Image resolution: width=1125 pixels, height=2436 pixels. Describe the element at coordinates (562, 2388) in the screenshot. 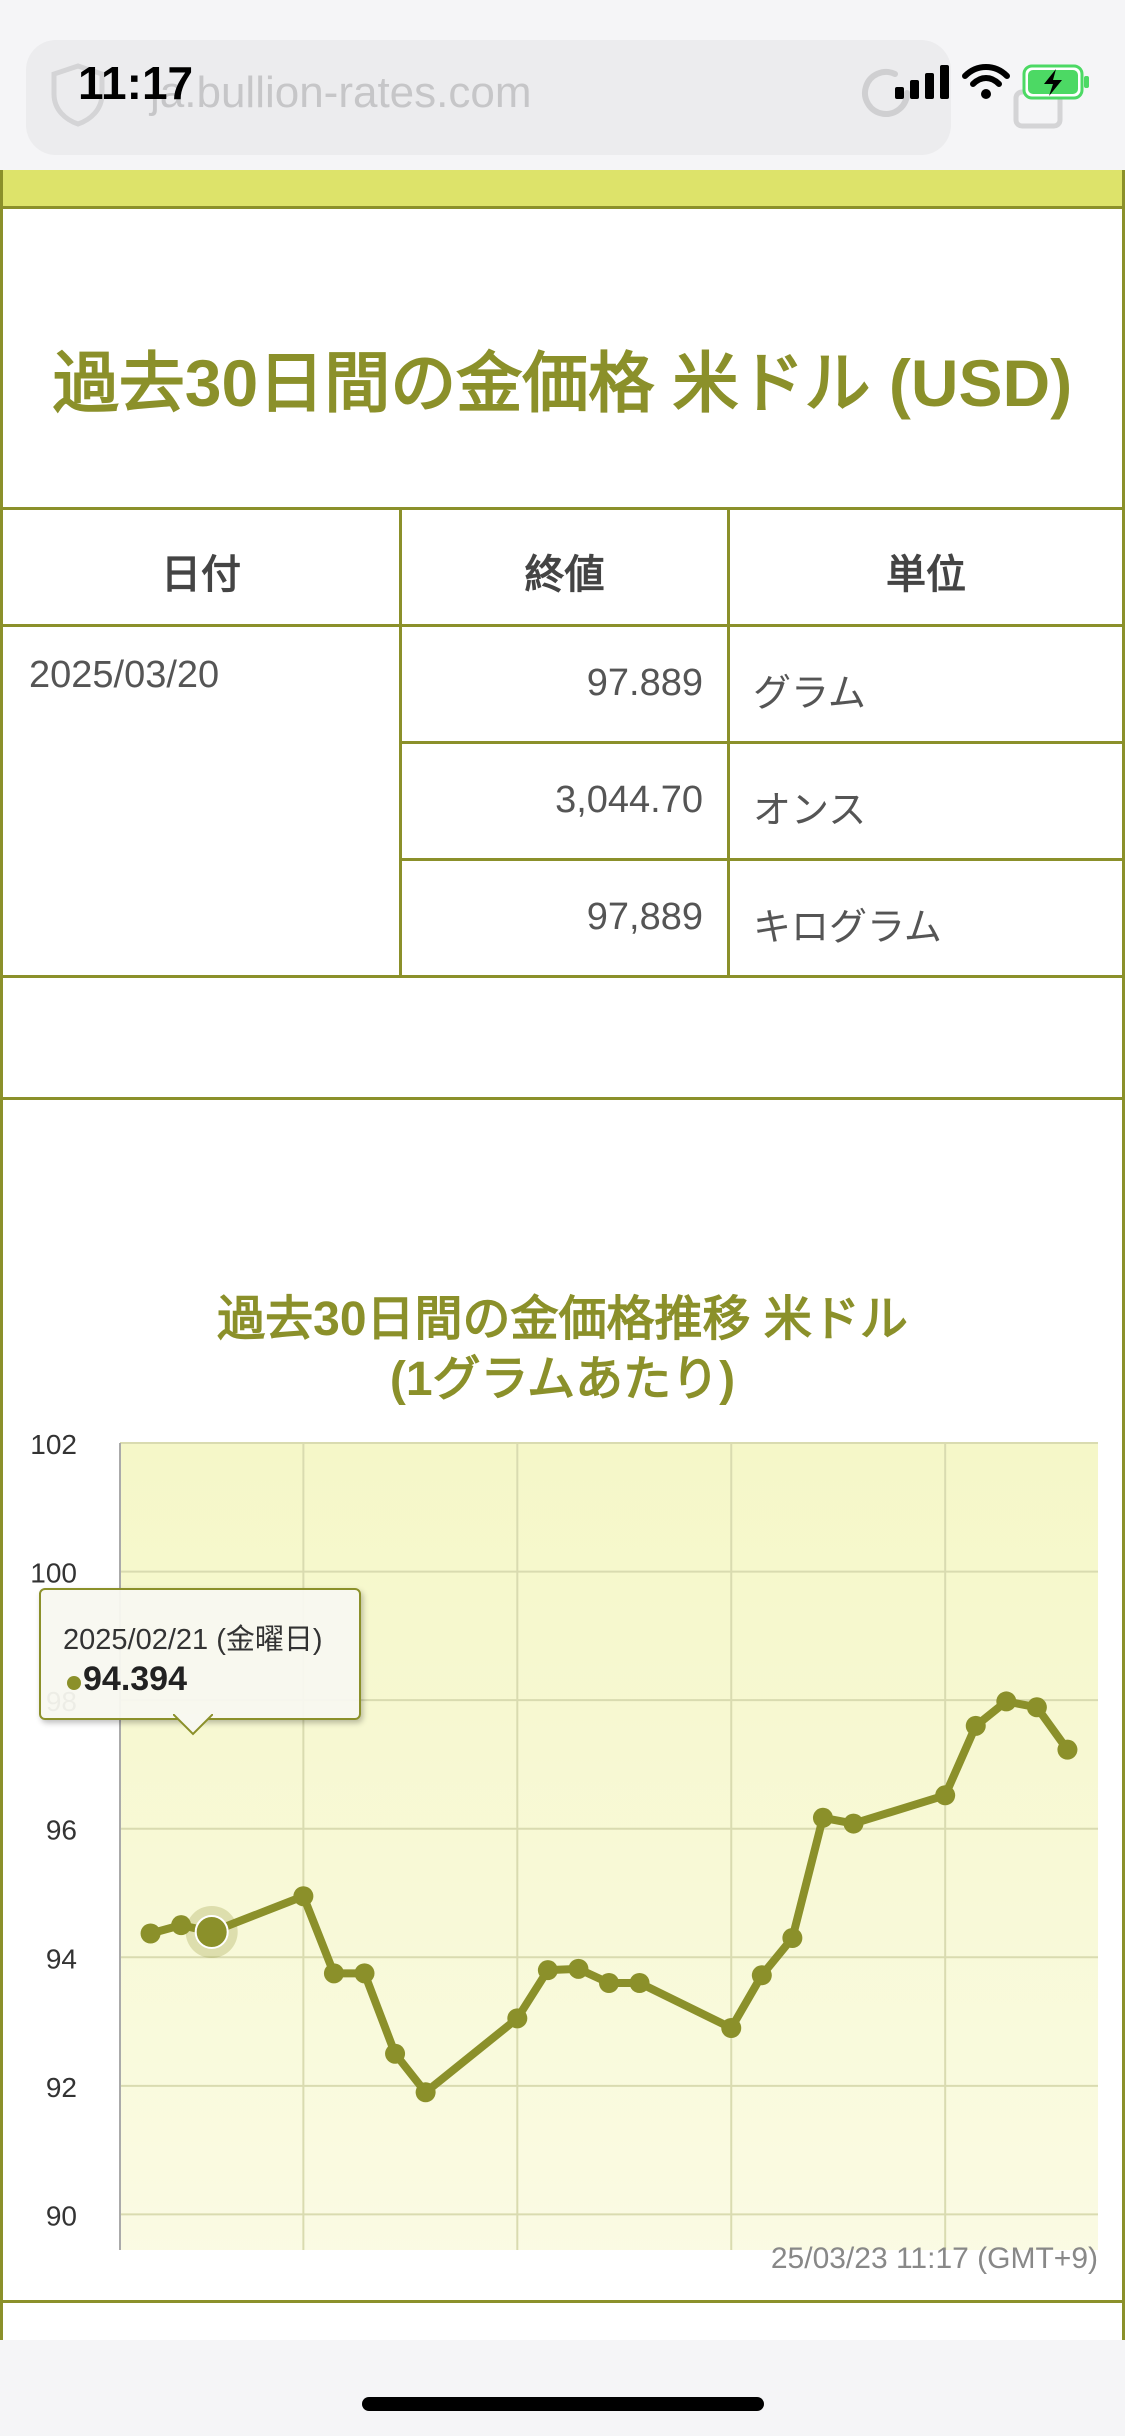

I see `bottom-toolbar` at that location.